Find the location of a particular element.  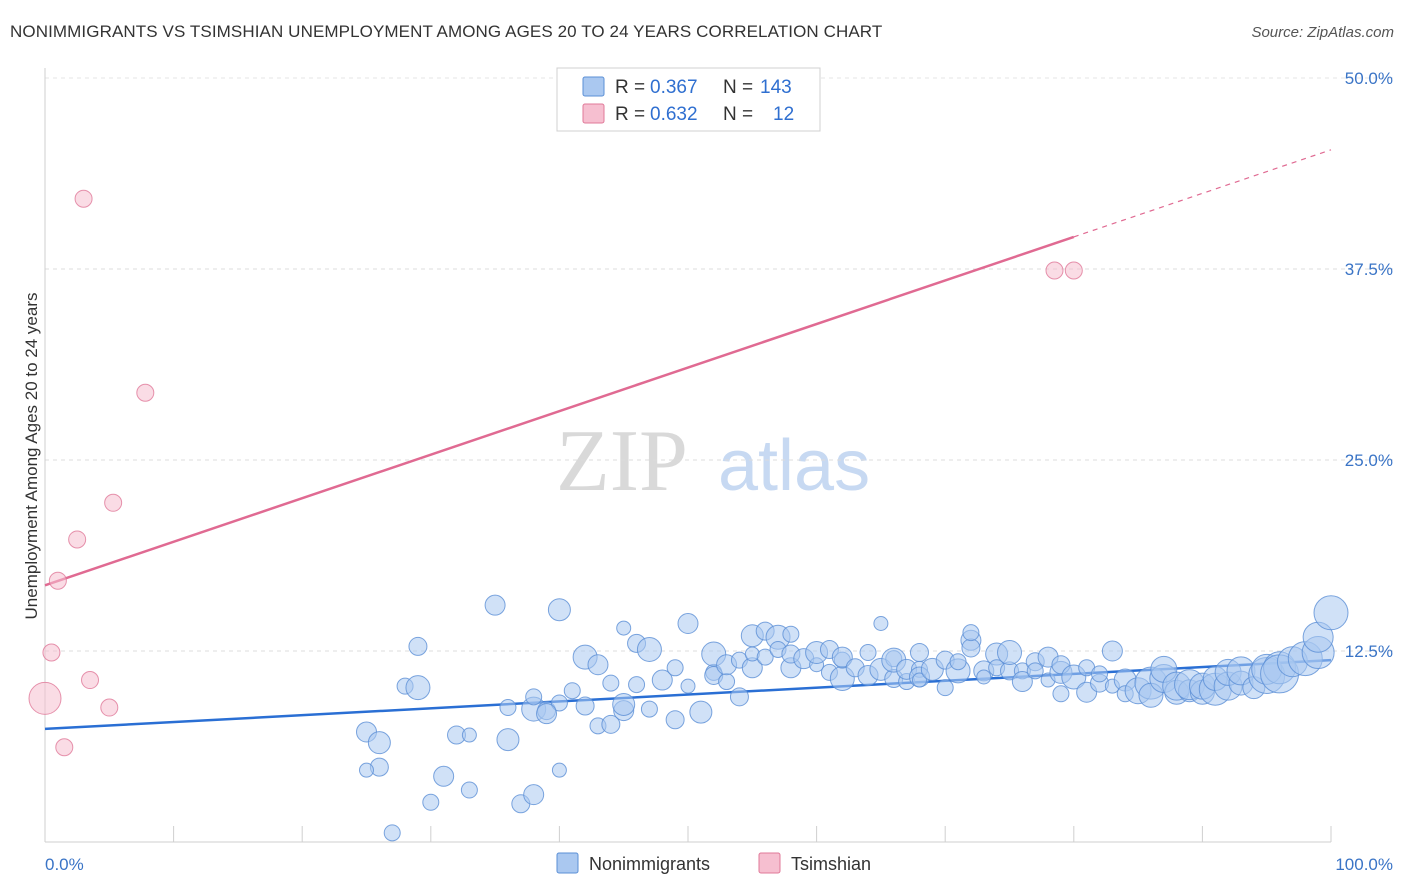

y-tick-label: 25.0% is located at coordinates (1369, 460).